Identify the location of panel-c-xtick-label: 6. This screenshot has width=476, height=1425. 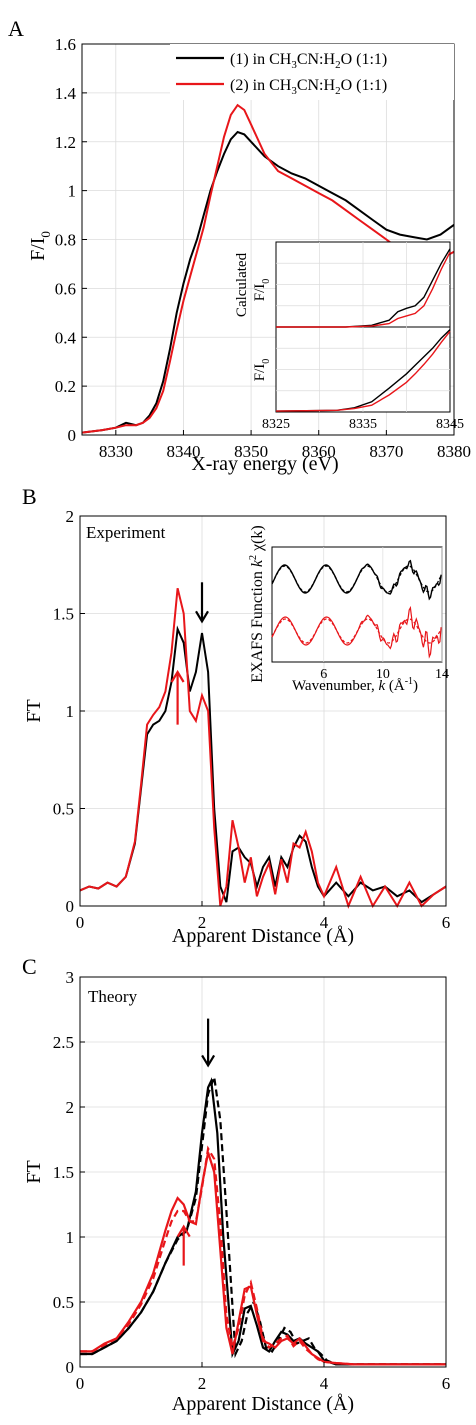
(446, 1383).